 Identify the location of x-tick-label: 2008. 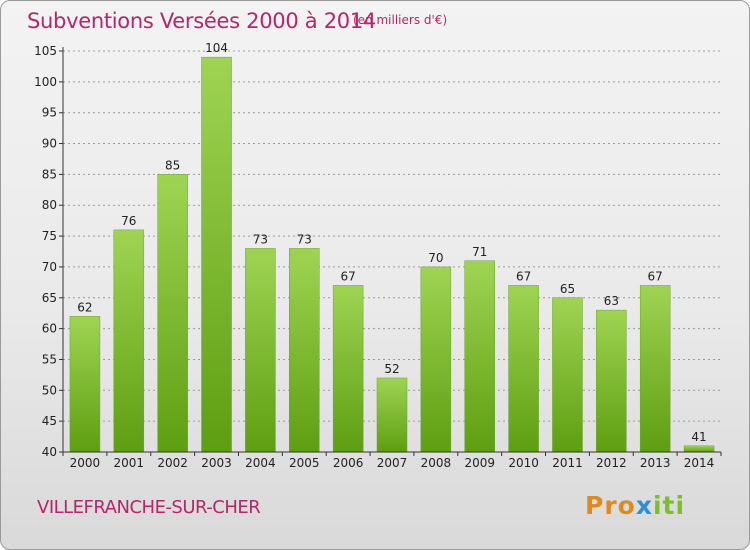
(436, 463).